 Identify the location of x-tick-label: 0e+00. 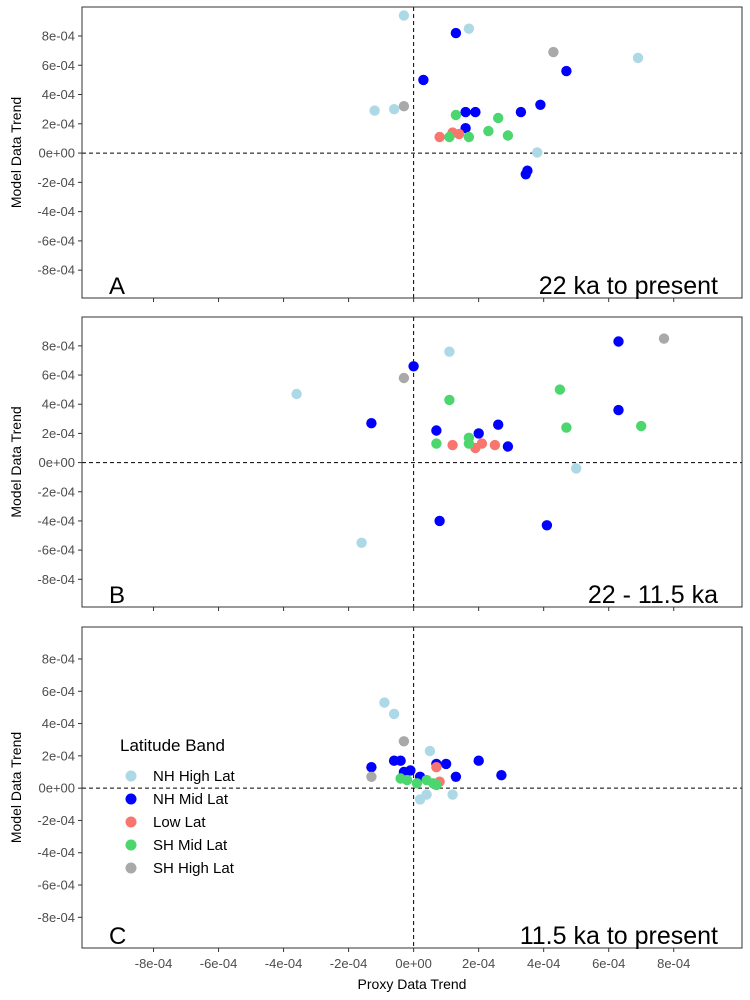
(413, 963).